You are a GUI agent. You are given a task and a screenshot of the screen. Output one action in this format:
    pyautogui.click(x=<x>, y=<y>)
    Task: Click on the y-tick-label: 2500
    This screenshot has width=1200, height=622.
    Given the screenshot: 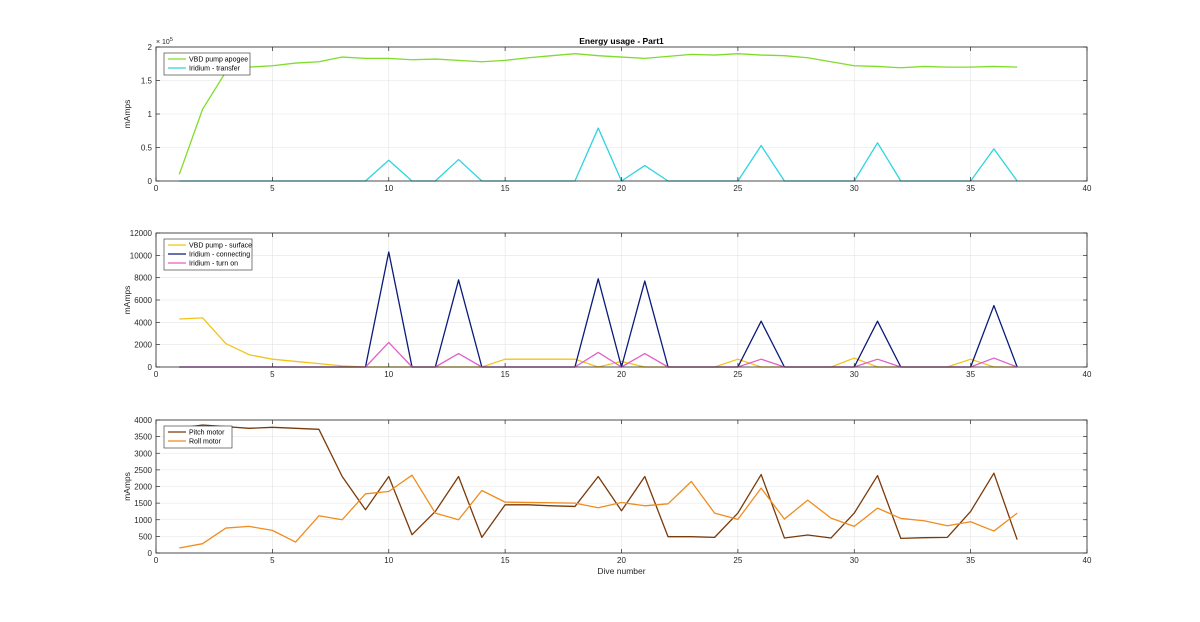 What is the action you would take?
    pyautogui.click(x=143, y=470)
    